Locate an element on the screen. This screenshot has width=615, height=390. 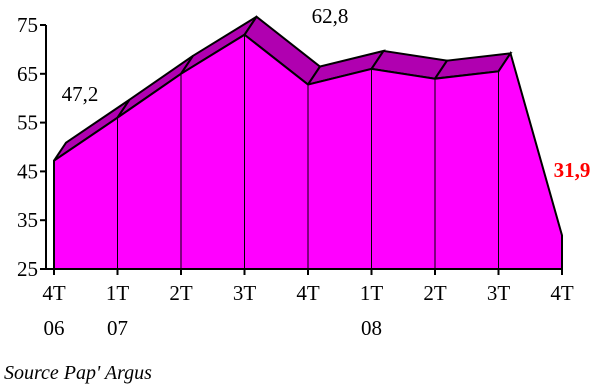
y-tick-label: 35 is located at coordinates (27, 220).